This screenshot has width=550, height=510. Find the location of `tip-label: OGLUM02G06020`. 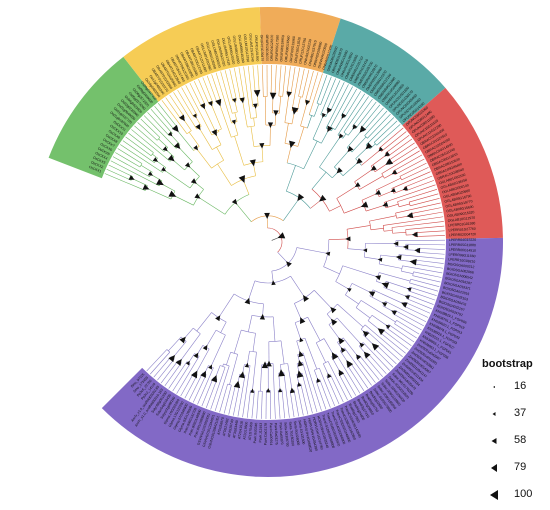

tip-label: OGLUM02G06020 is located at coordinates (215, 54).